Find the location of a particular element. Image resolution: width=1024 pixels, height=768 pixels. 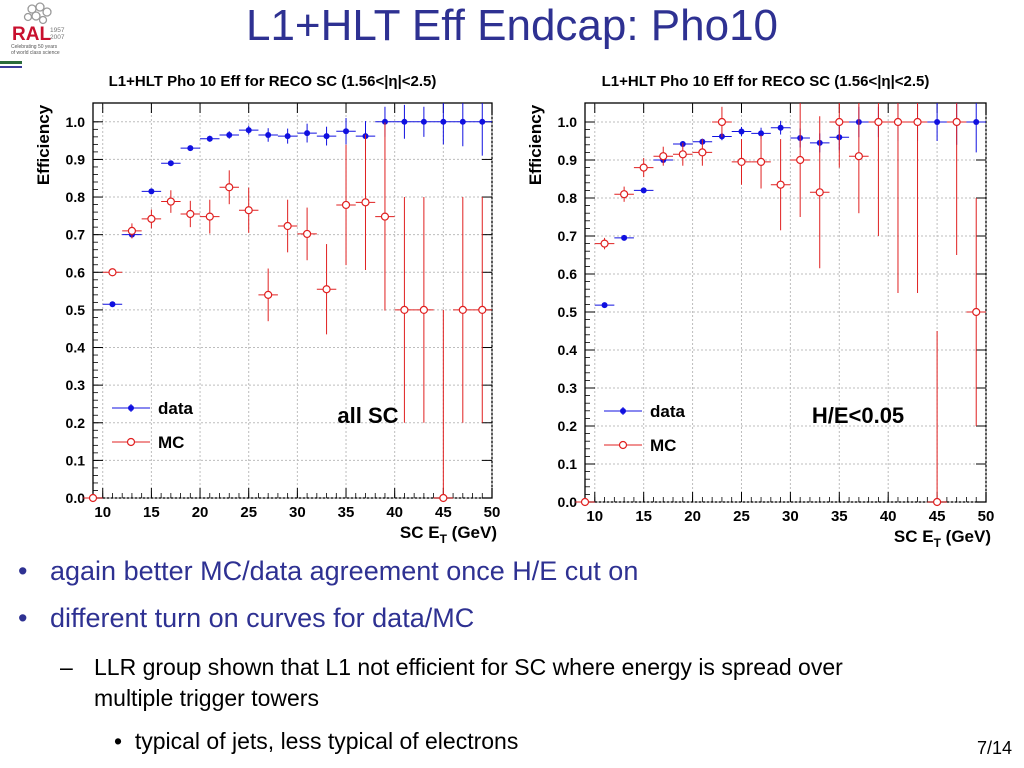

chart-annotation: H/E<0.05 is located at coordinates (858, 415).